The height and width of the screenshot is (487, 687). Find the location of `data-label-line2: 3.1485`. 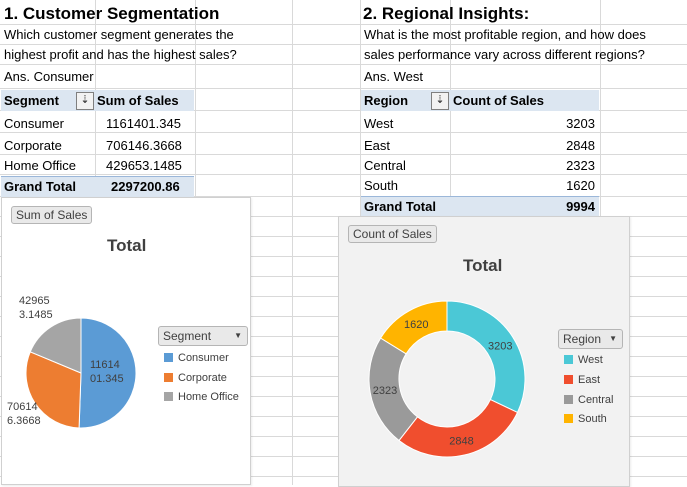

data-label-line2: 3.1485 is located at coordinates (36, 315).